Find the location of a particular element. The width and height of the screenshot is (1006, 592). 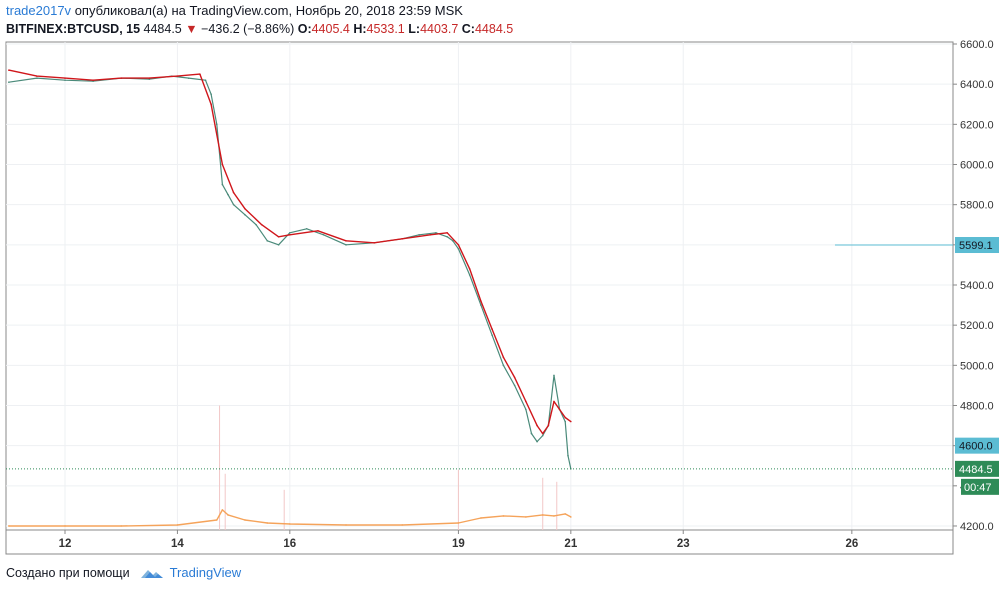

price-change: −436.2 (−8.86%) is located at coordinates (248, 29).